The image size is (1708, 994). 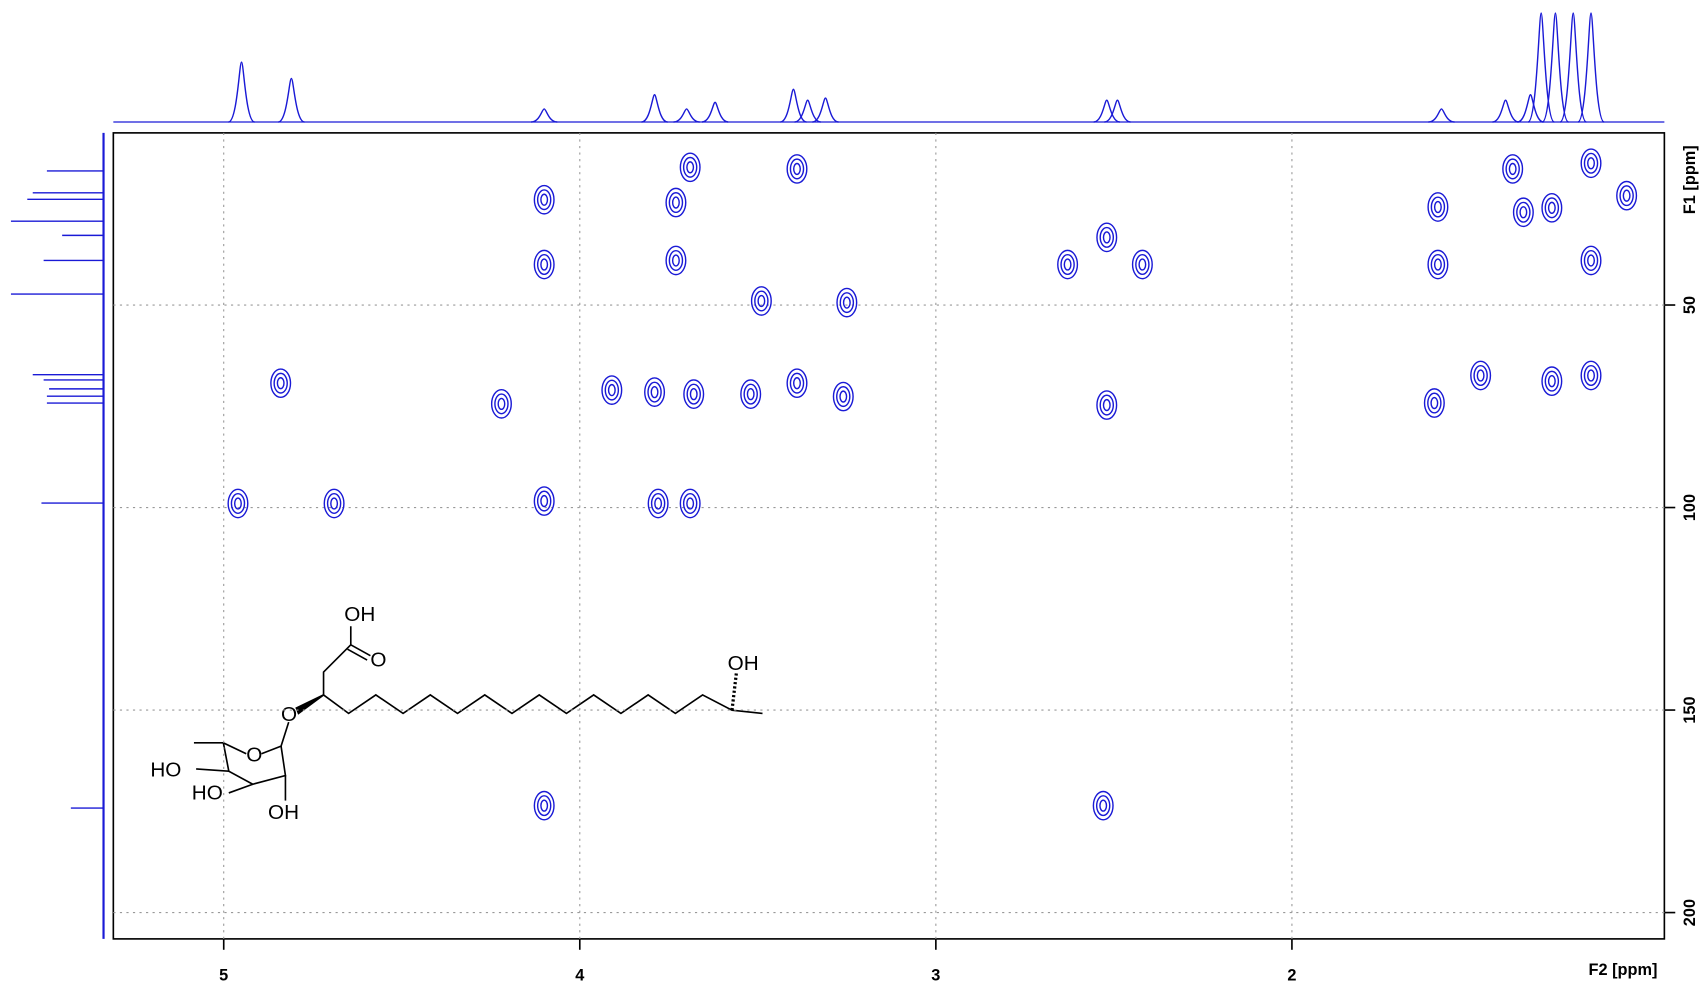 What do you see at coordinates (1291, 975) in the screenshot?
I see `x-tick-label: 2` at bounding box center [1291, 975].